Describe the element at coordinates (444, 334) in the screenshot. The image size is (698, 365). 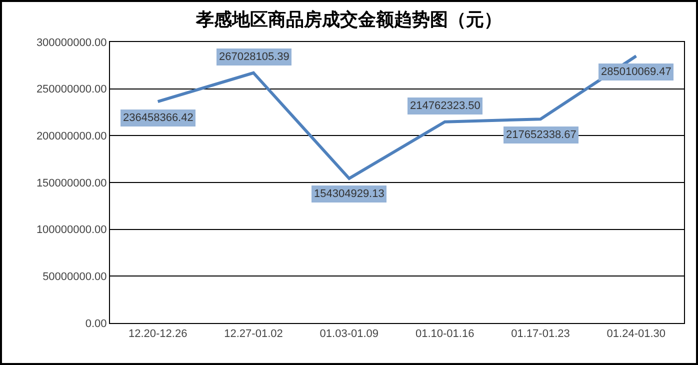
I see `x-tick-label: 01.10-01.16` at that location.